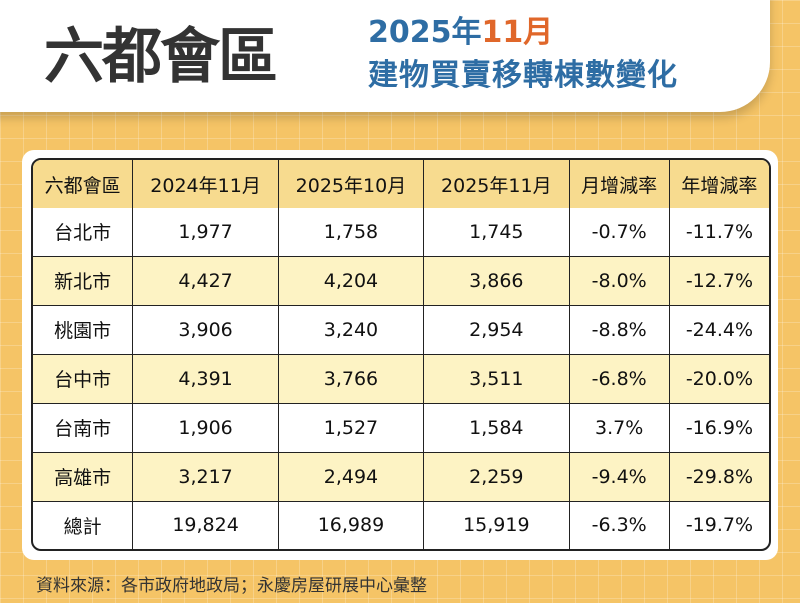 Image resolution: width=800 pixels, height=603 pixels. Describe the element at coordinates (352, 525) in the screenshot. I see `value-cell: 16,989` at that location.